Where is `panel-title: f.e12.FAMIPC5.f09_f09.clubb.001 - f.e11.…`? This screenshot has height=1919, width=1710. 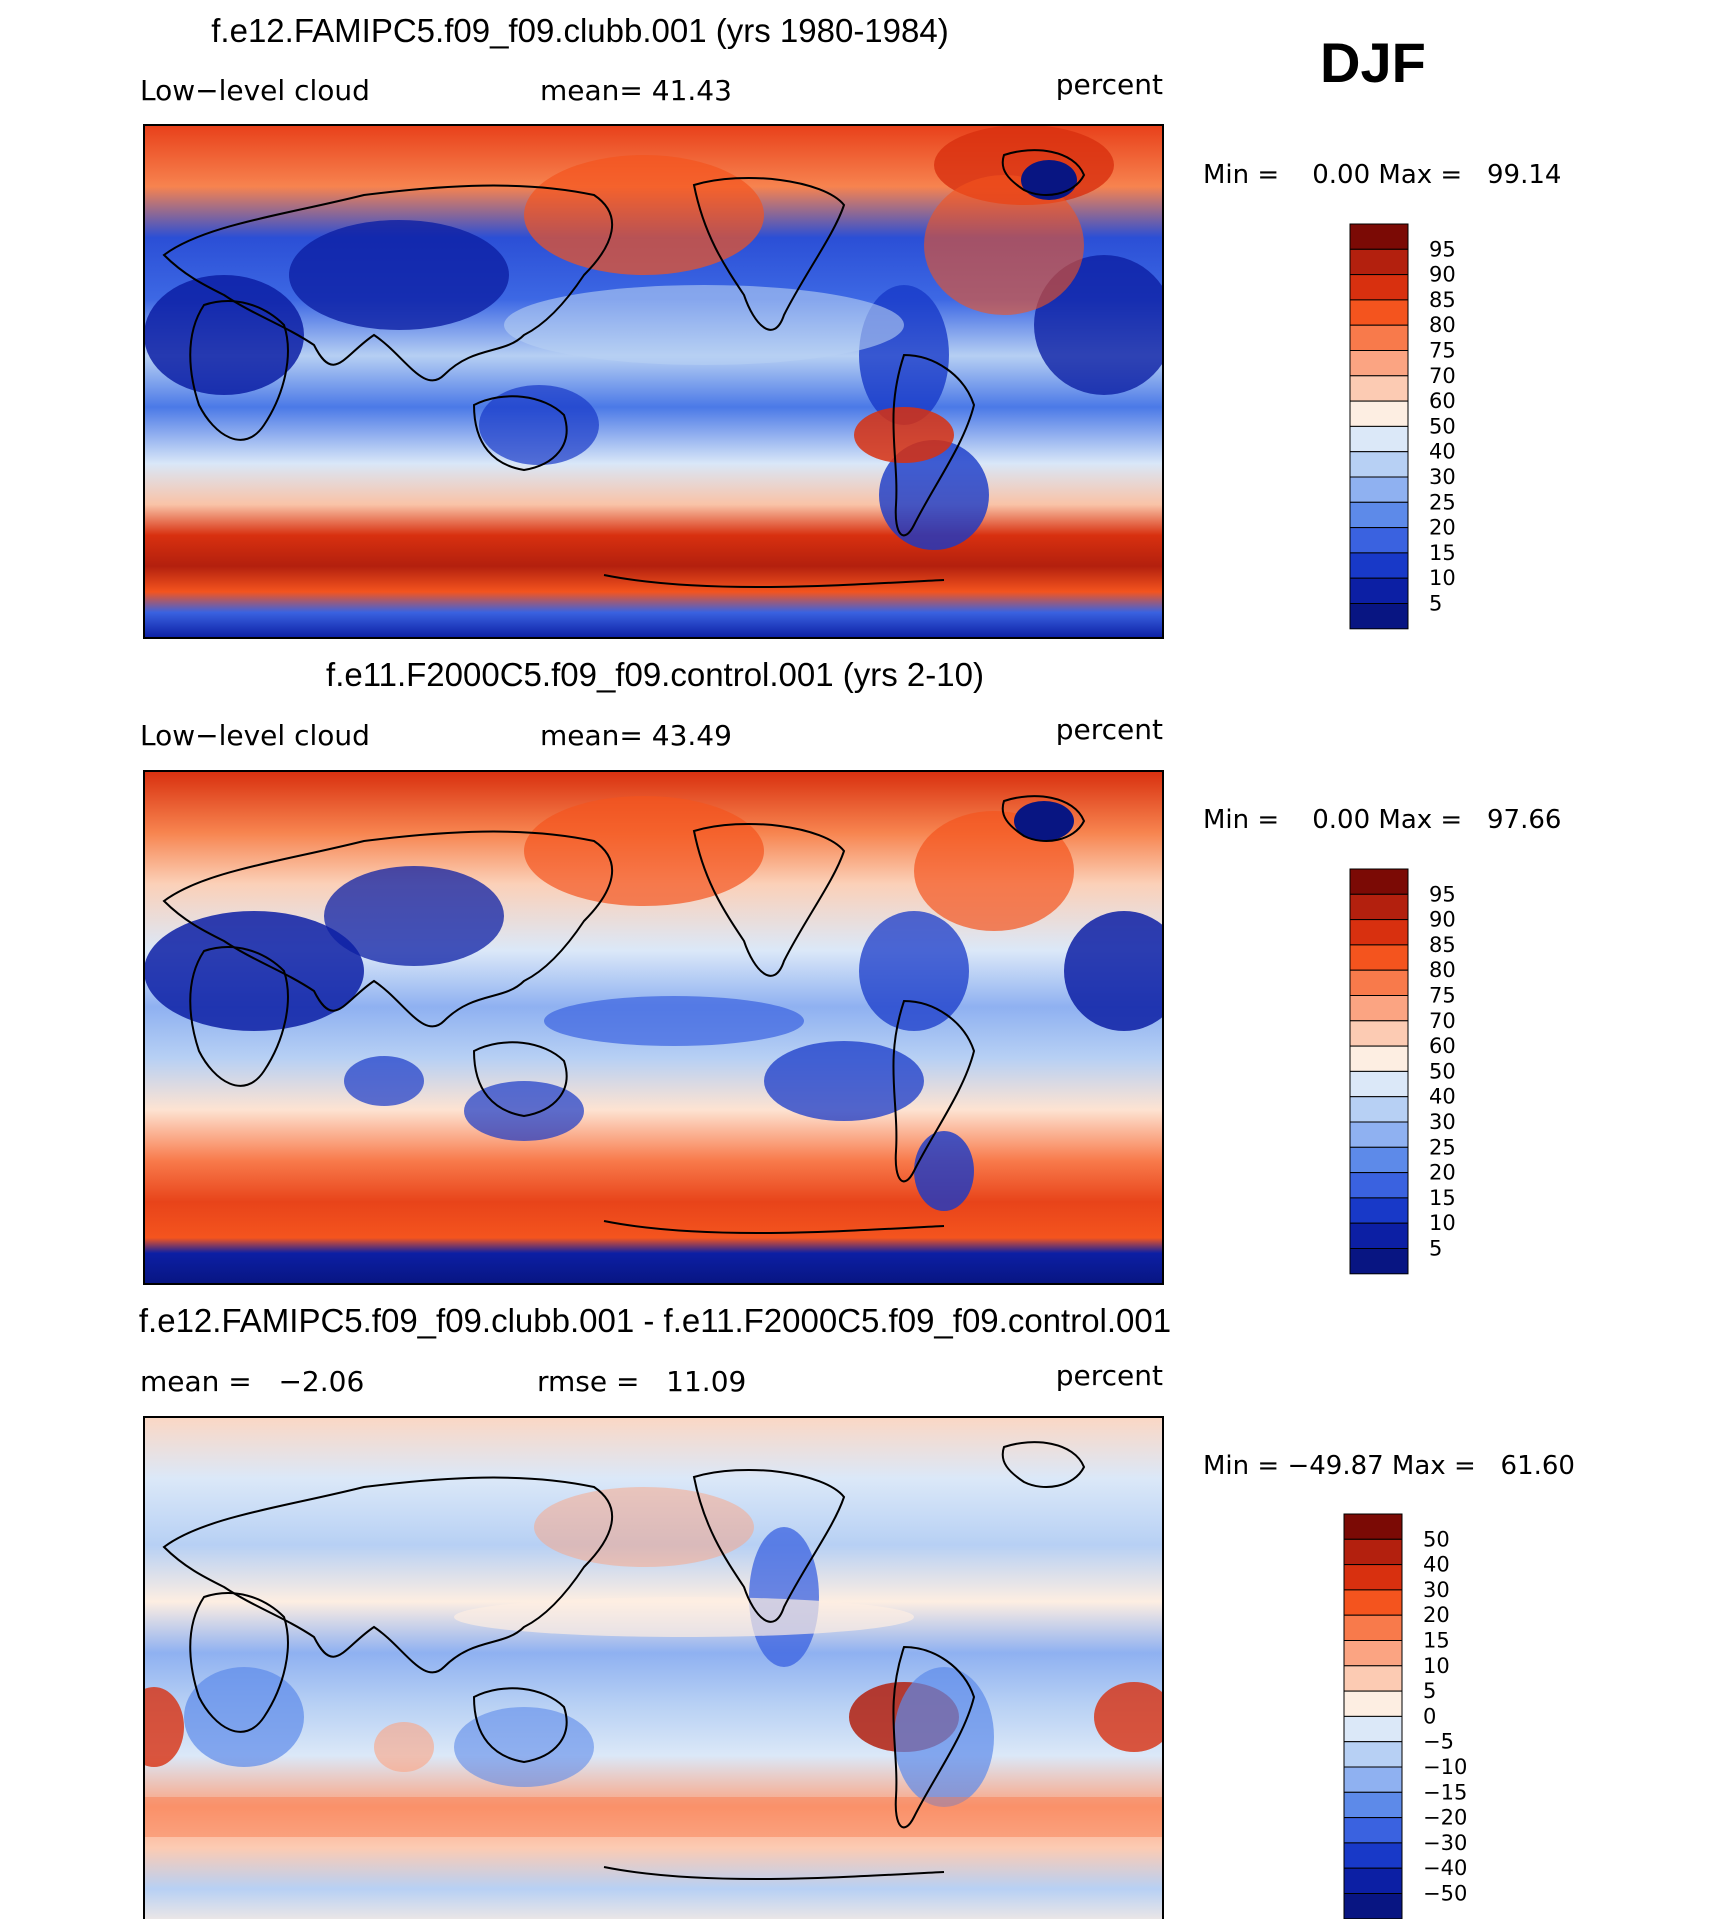
panel-title: f.e12.FAMIPC5.f09_f09.clubb.001 - f.e11.… is located at coordinates (655, 1320).